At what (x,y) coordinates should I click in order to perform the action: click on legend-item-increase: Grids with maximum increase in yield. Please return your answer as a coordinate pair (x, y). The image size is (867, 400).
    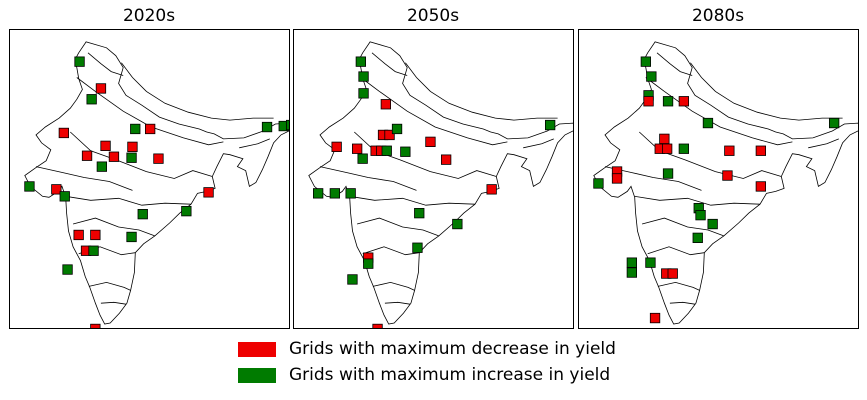
    Looking at the image, I should click on (427, 375).